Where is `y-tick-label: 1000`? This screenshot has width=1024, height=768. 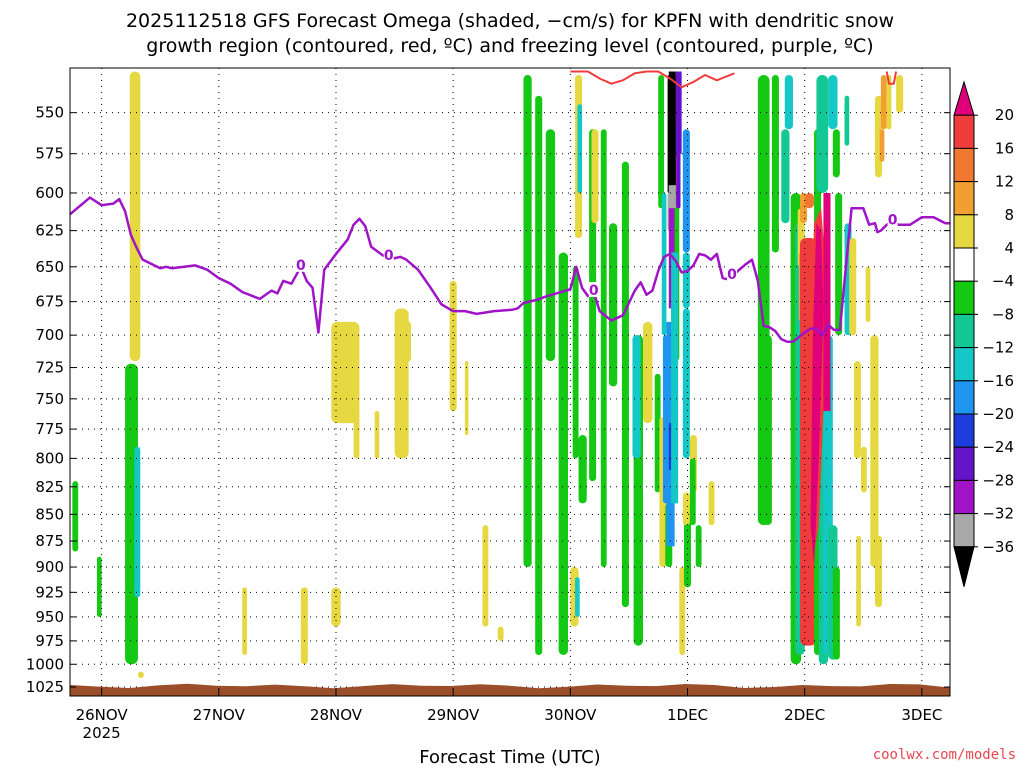
y-tick-label: 1000 is located at coordinates (45, 664).